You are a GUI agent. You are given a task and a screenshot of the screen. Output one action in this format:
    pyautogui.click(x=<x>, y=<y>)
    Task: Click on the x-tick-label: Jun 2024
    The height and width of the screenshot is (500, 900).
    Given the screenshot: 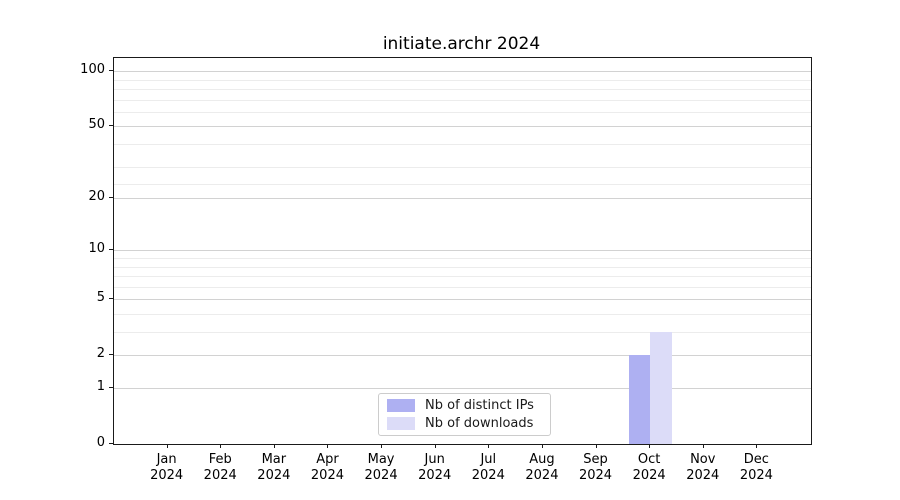 What is the action you would take?
    pyautogui.click(x=435, y=468)
    